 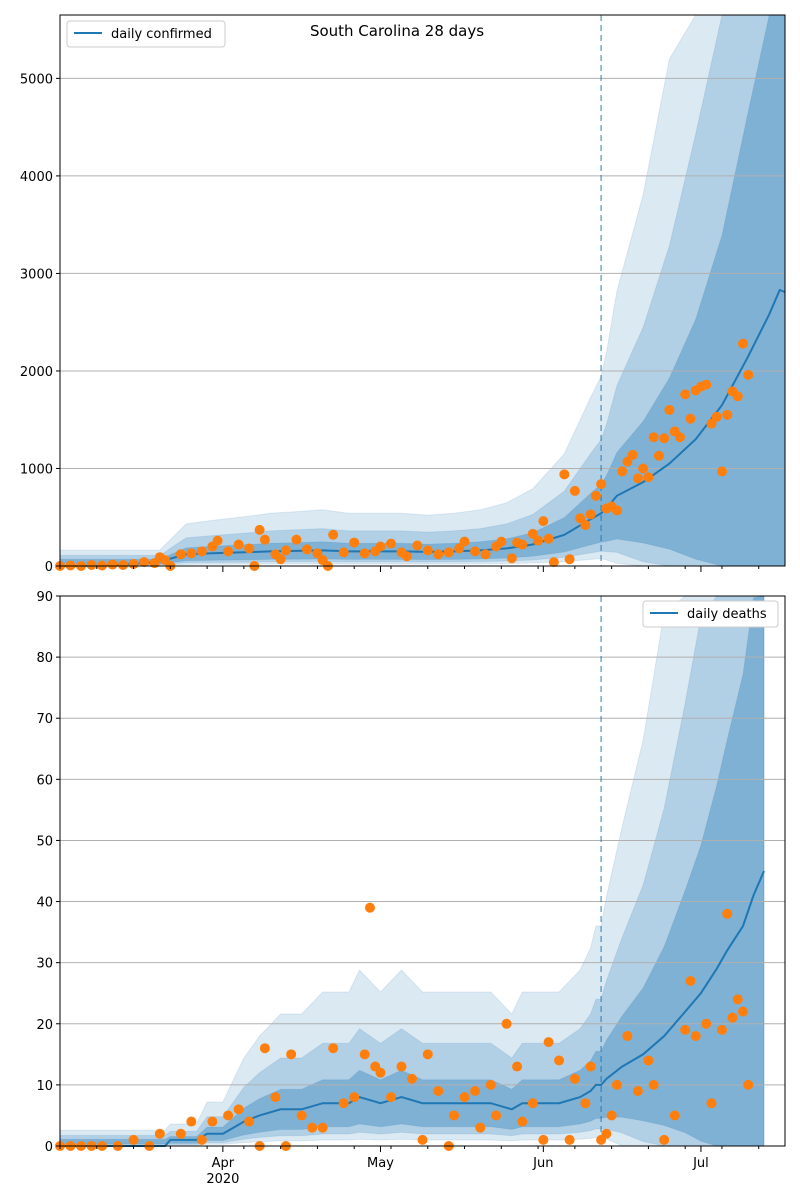 I want to click on y-tick-label: 4000, so click(x=36, y=177).